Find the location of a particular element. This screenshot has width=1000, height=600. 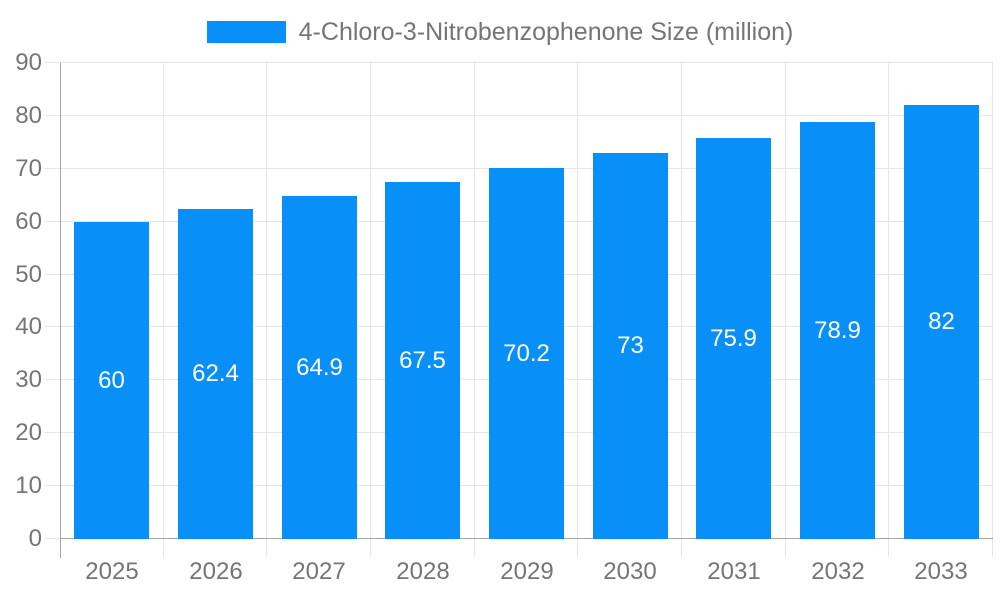

legend-swatch is located at coordinates (246, 32).